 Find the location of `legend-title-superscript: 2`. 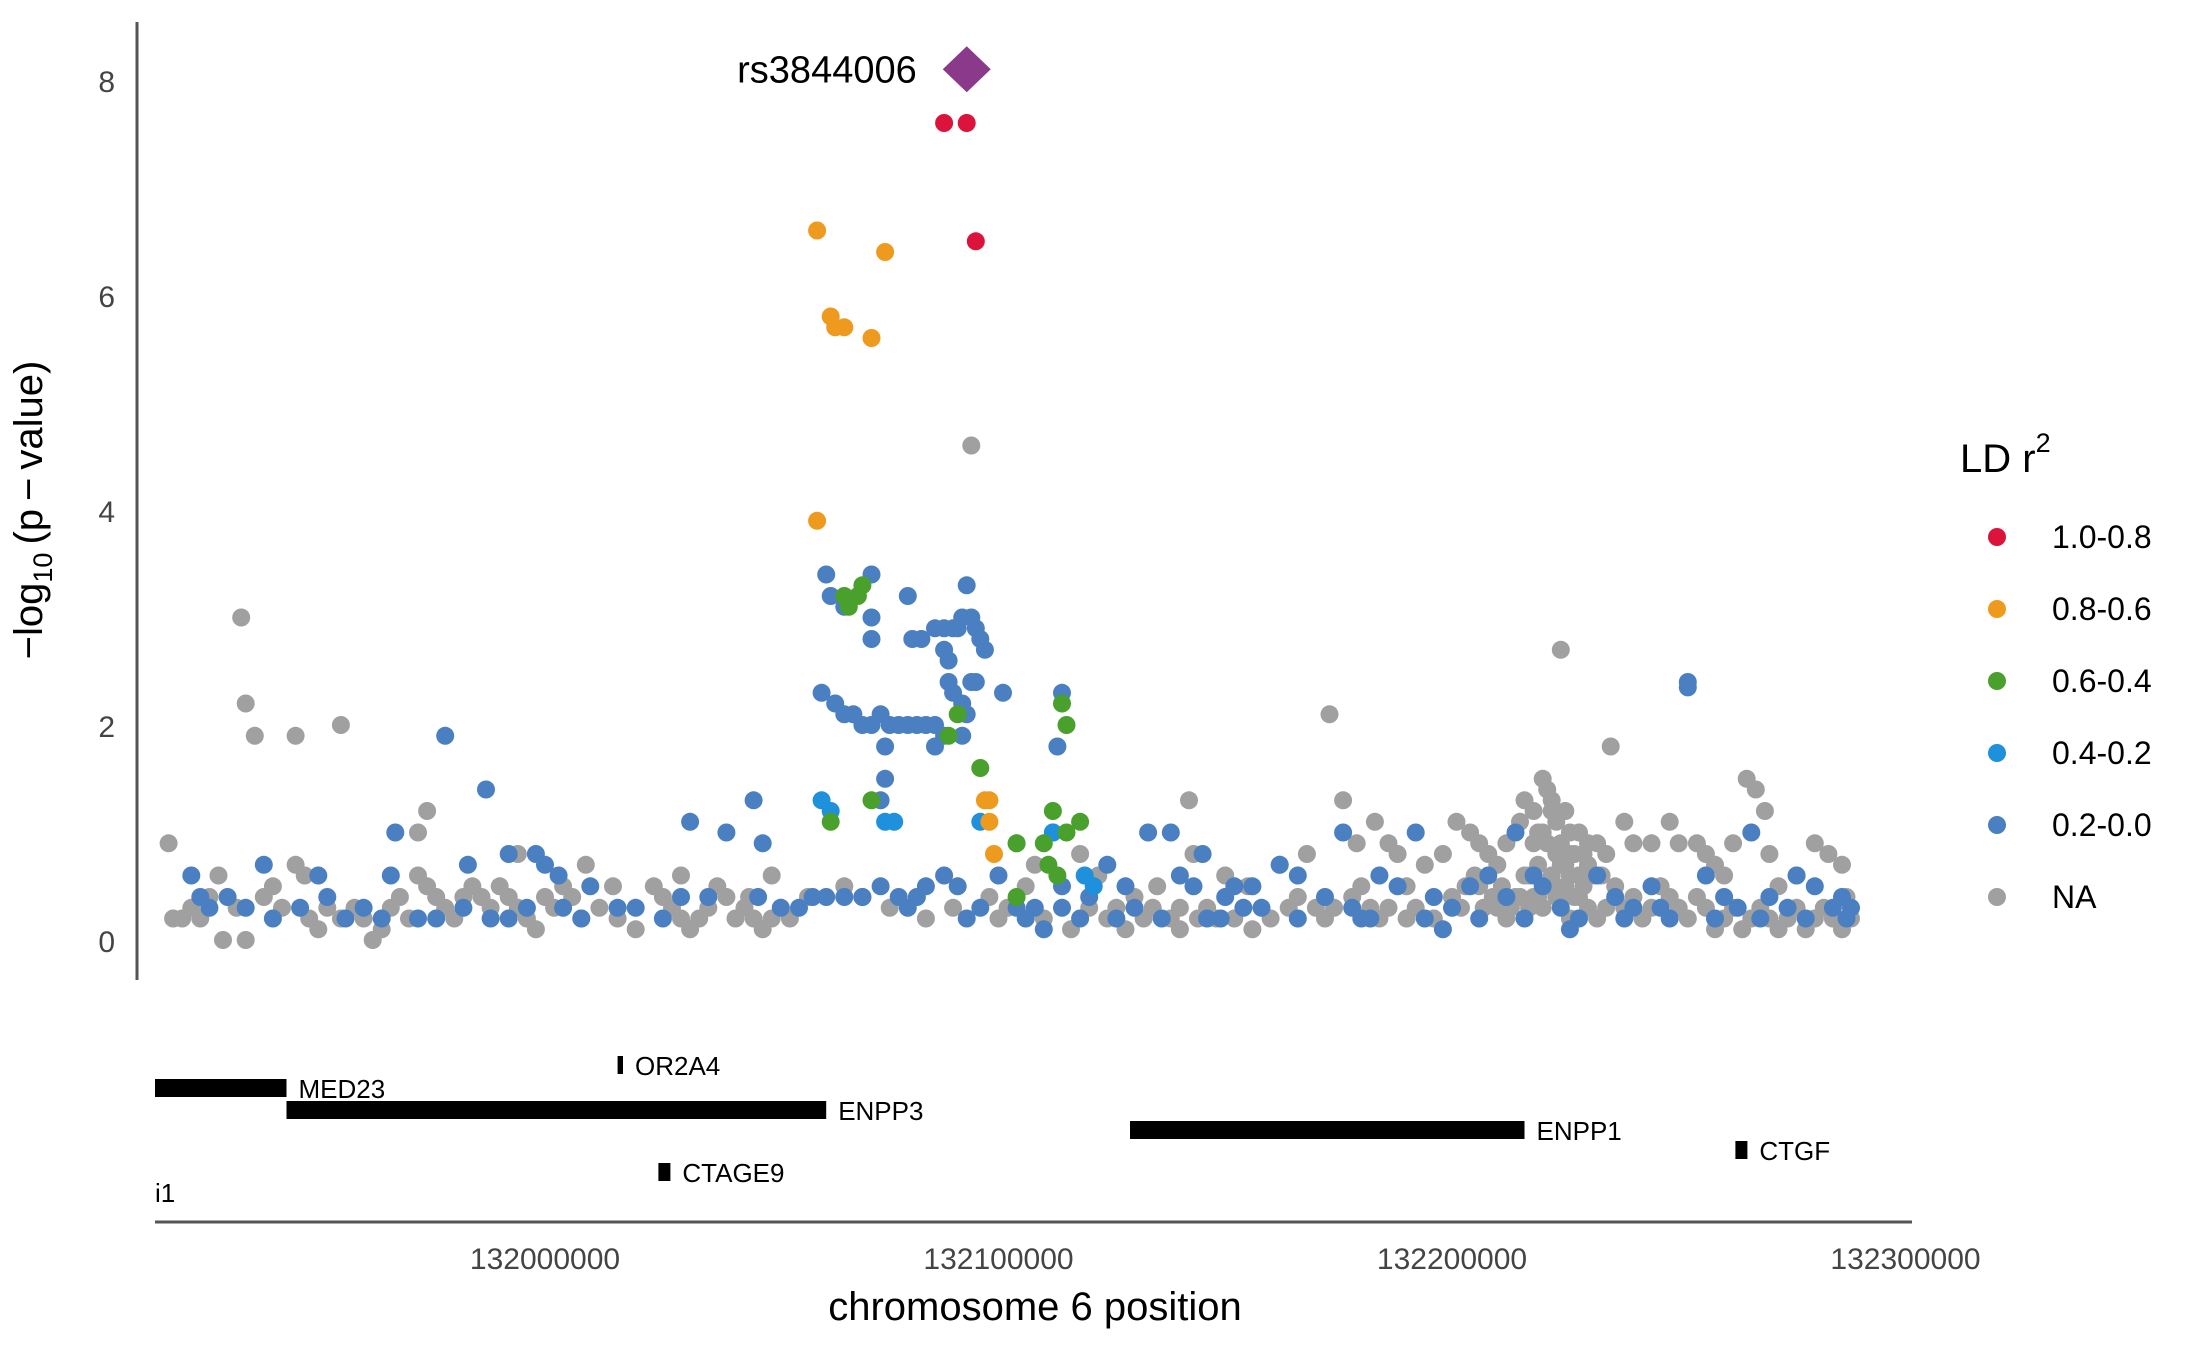

legend-title-superscript: 2 is located at coordinates (2043, 443).